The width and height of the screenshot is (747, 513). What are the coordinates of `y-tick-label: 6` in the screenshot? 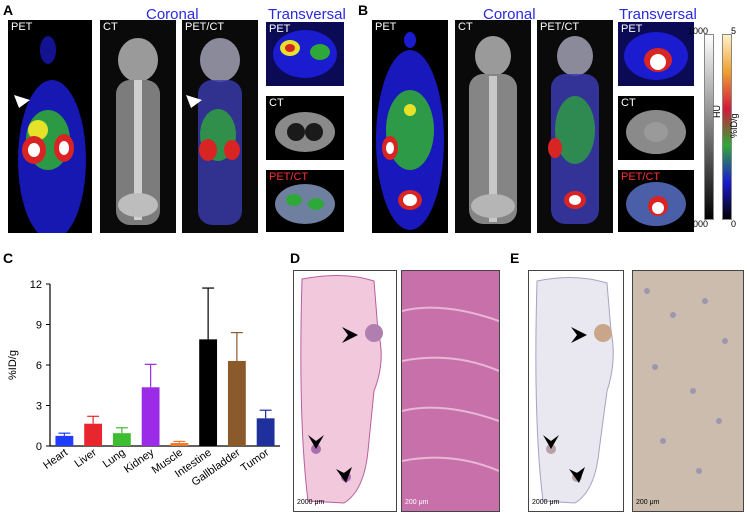 It's located at (39, 366).